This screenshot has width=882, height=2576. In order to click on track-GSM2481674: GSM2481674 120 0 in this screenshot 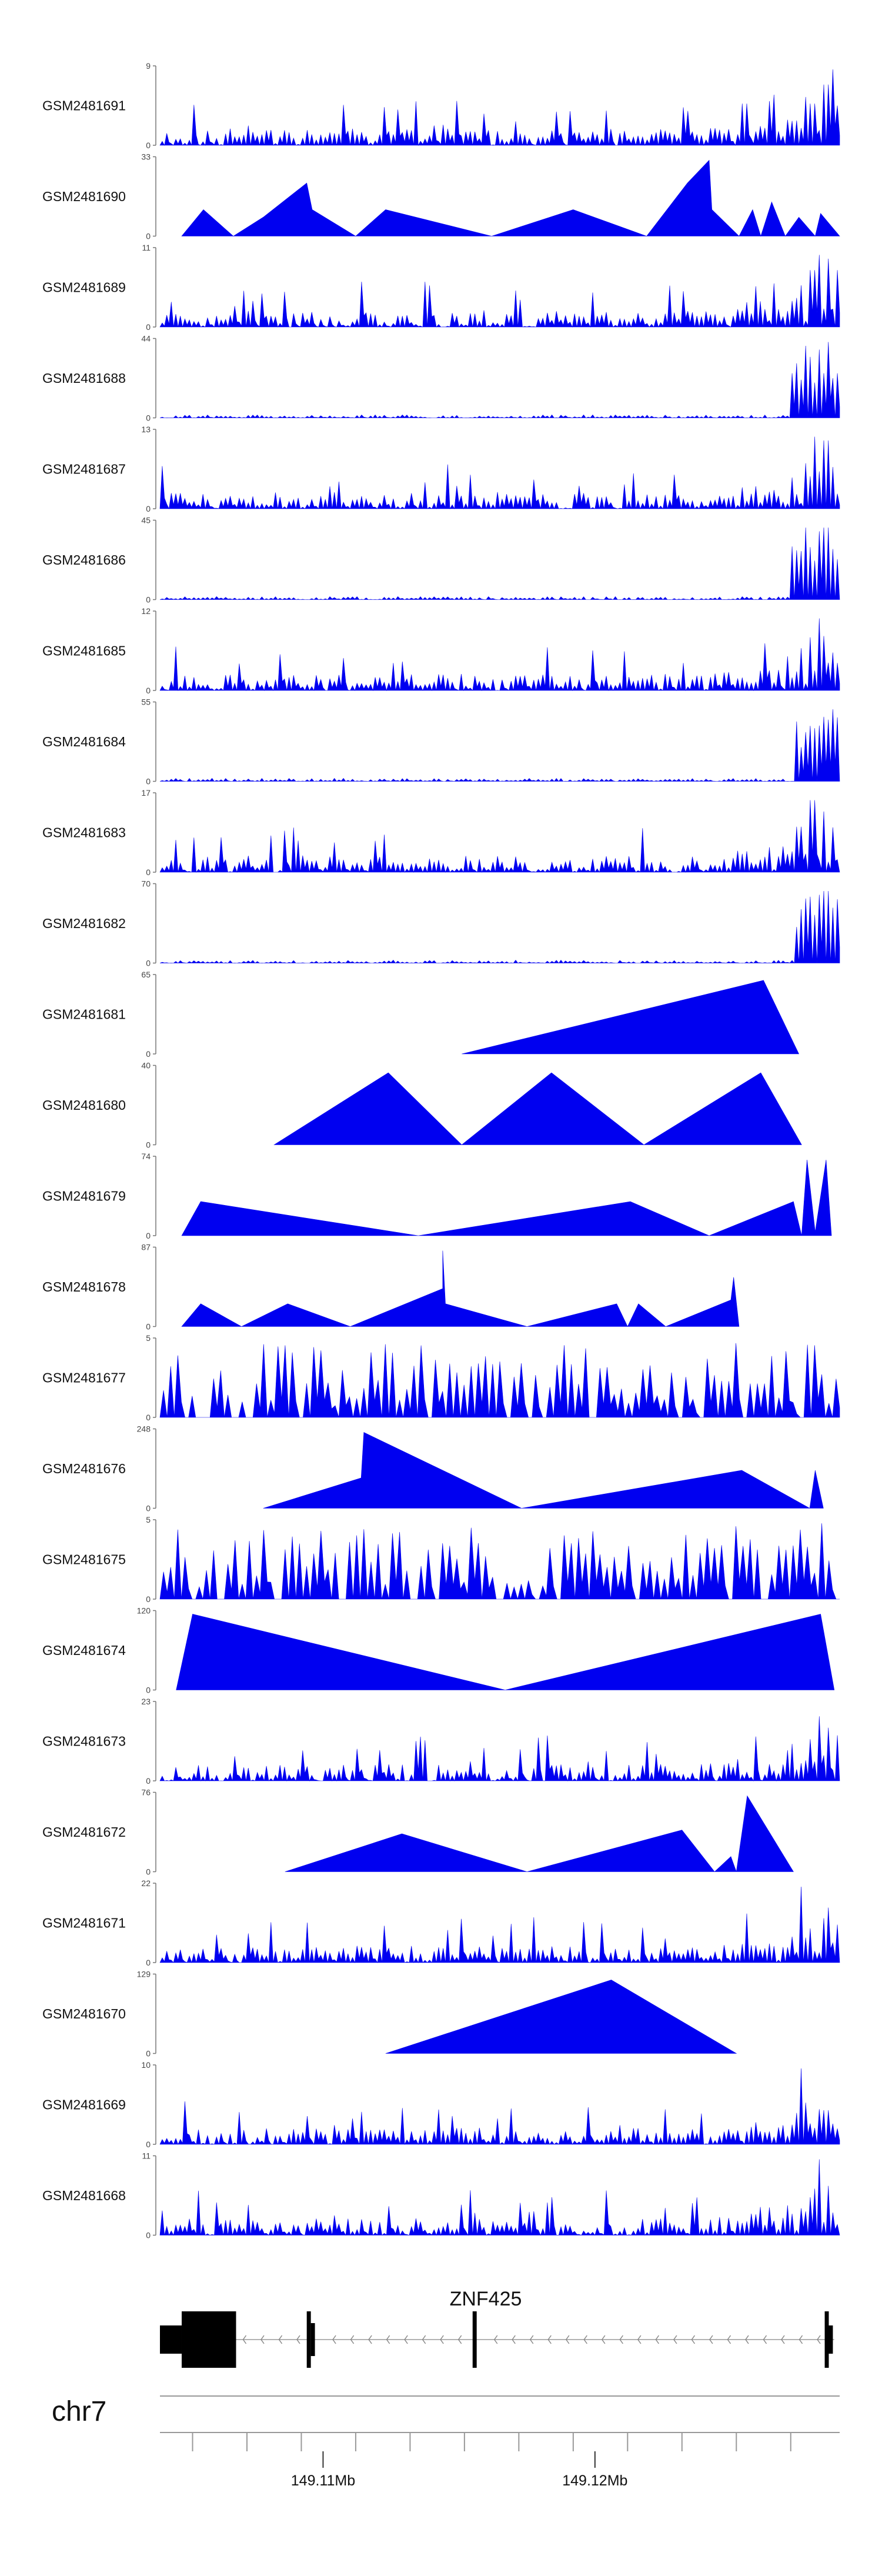, I will do `click(438, 1650)`.